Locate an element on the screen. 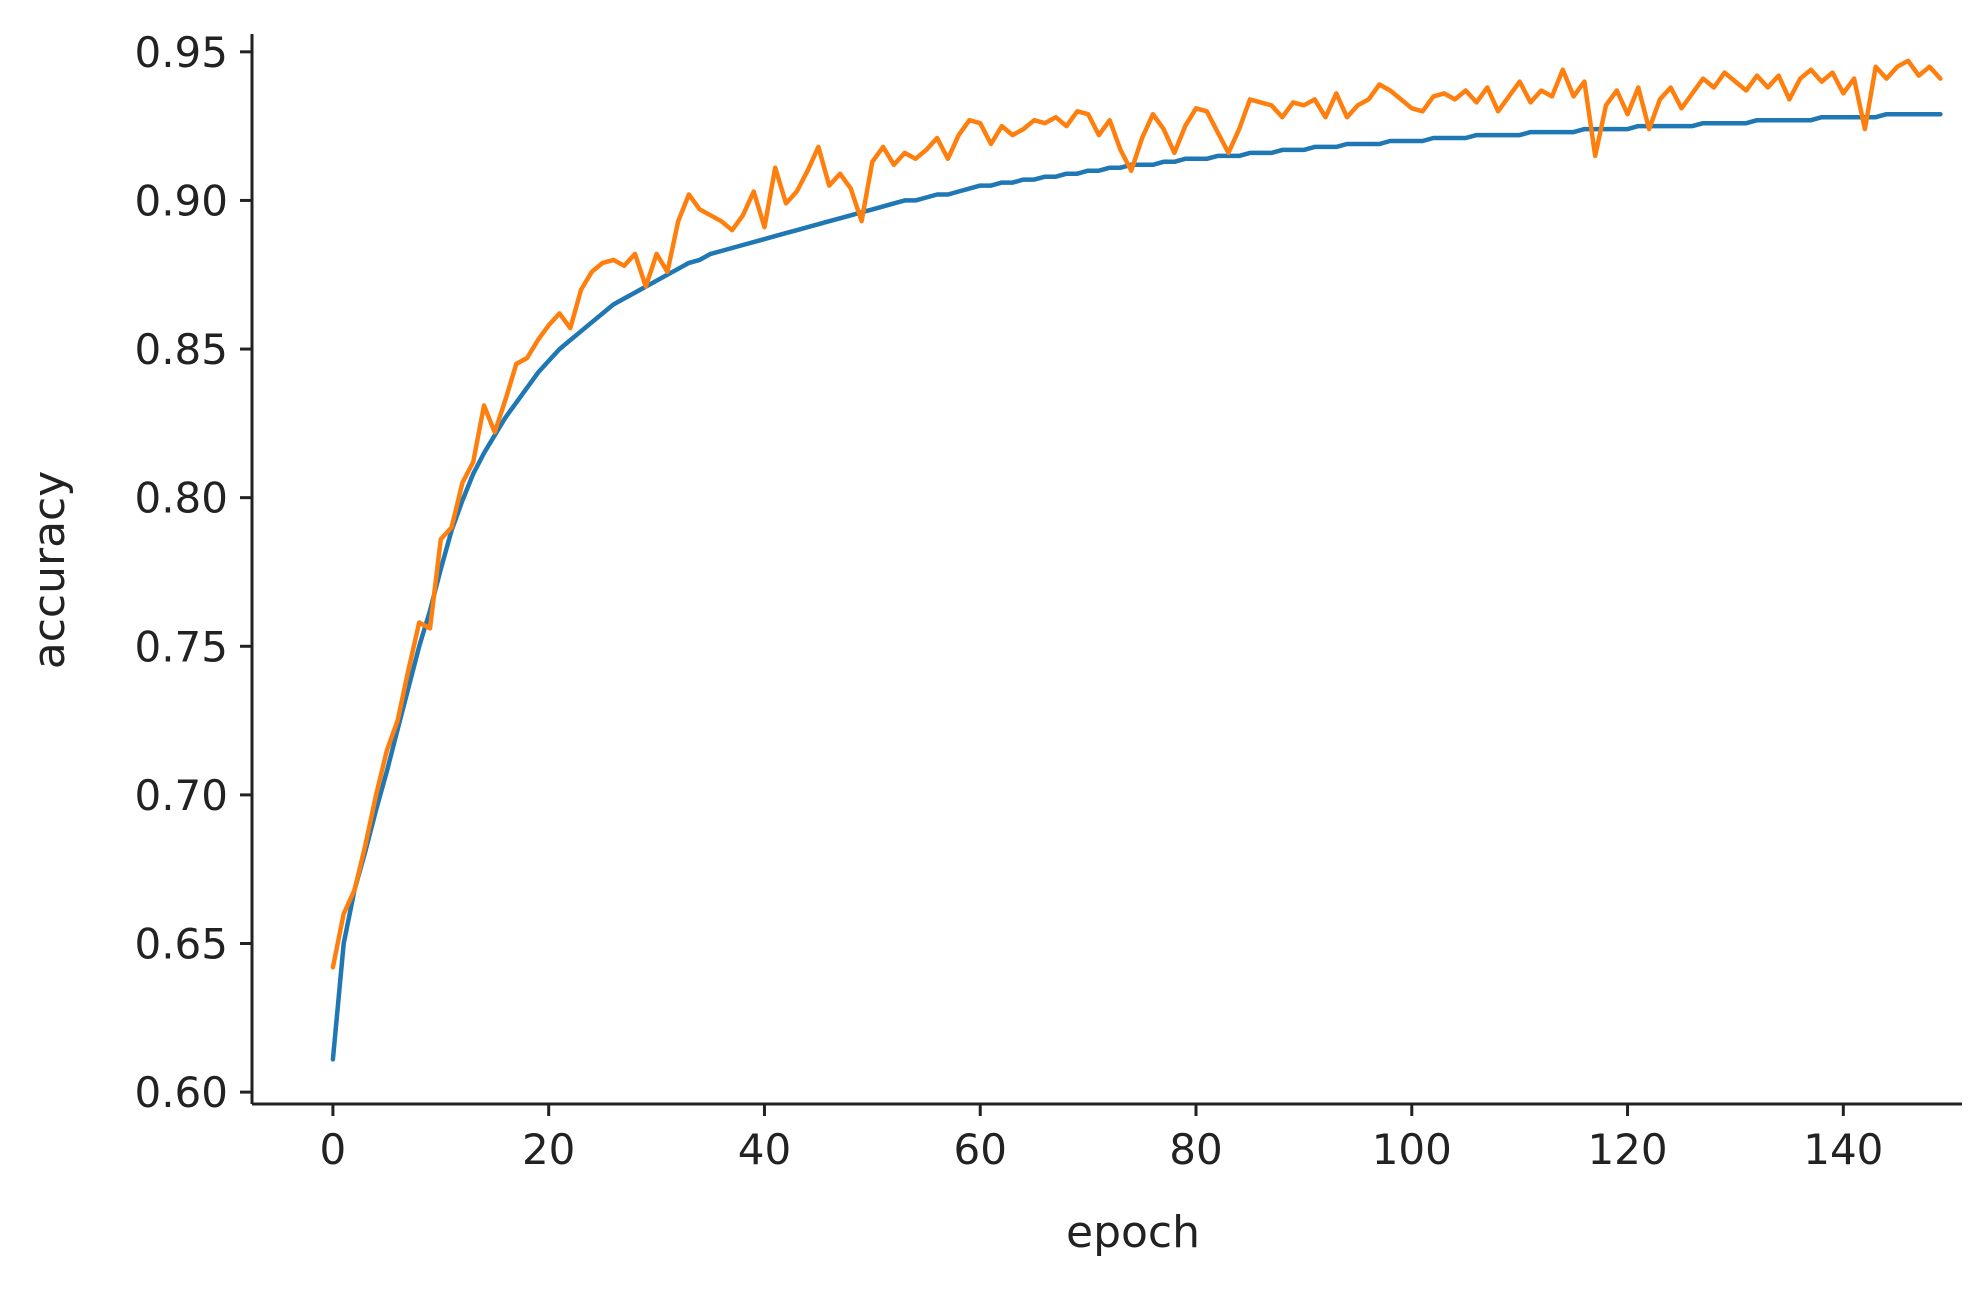 The width and height of the screenshot is (1980, 1290). y-tick-label: 0.95 is located at coordinates (181, 52).